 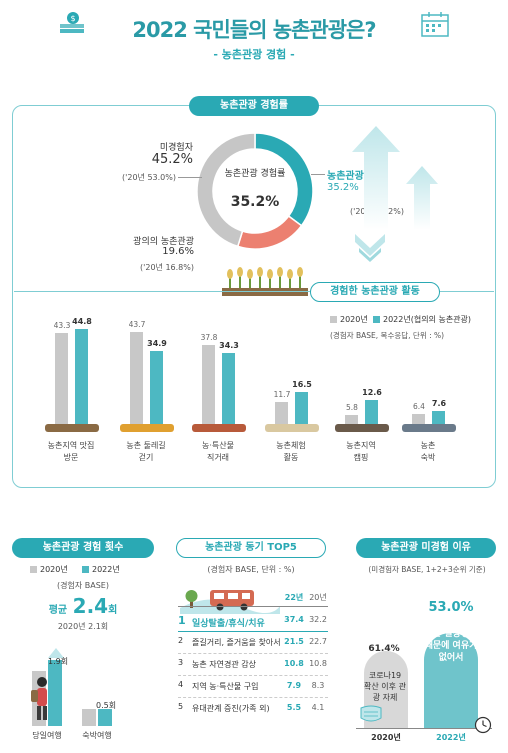 What do you see at coordinates (282, 395) in the screenshot?
I see `activity-value-2020: 11.7` at bounding box center [282, 395].